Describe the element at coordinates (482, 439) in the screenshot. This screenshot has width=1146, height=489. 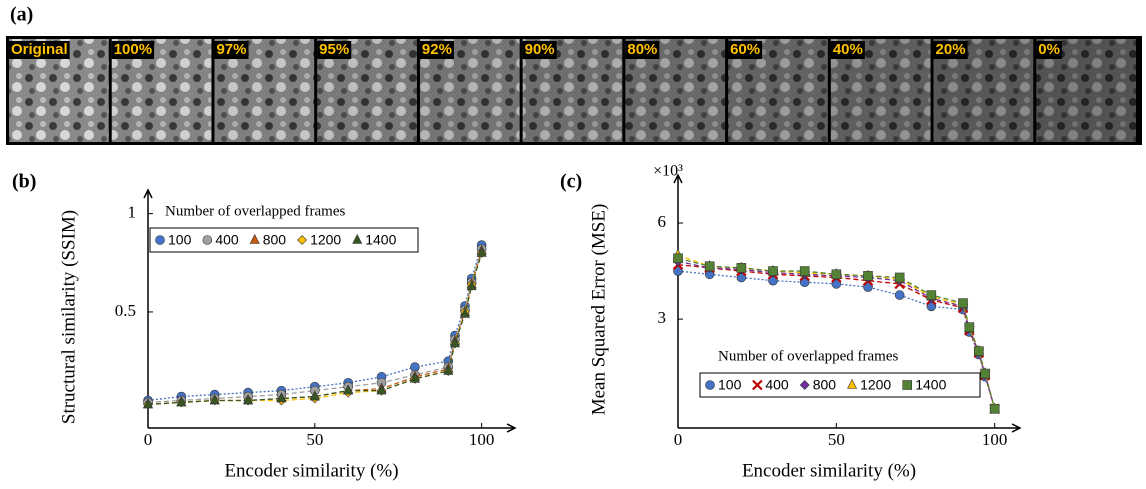
I see `x-tick-label: 100` at that location.